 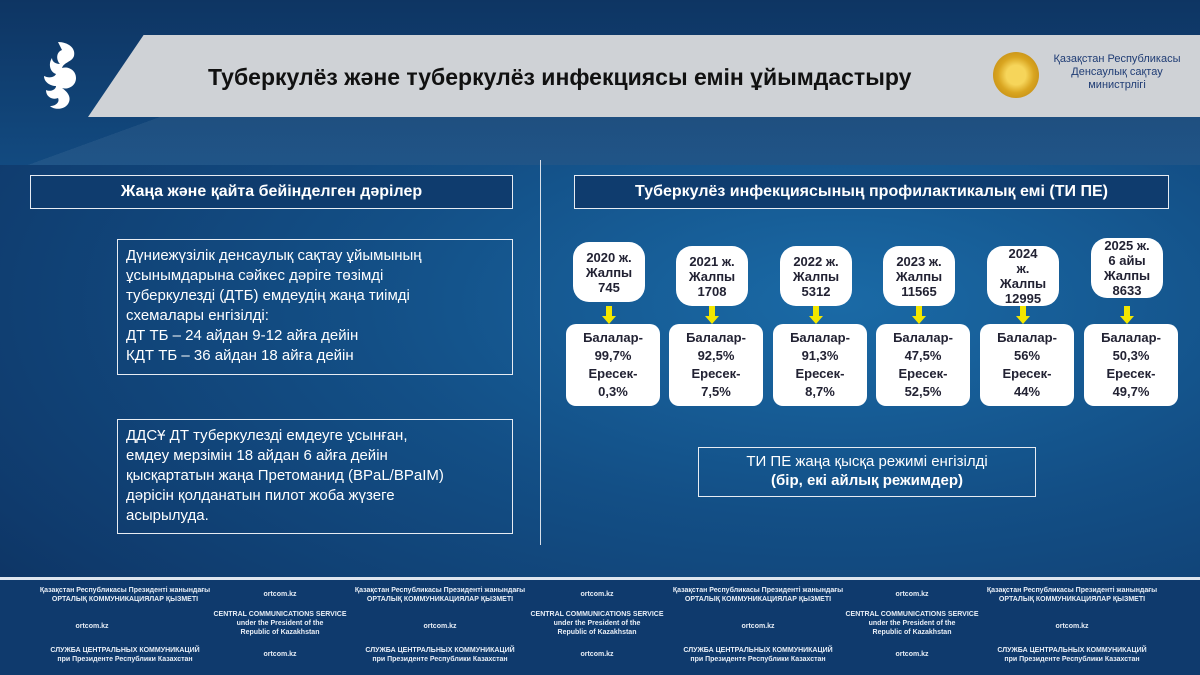 What do you see at coordinates (285, 475) in the screenshot?
I see `text-line: қысқартатын жаңа Претоманид (BPaL/BPaIM)` at bounding box center [285, 475].